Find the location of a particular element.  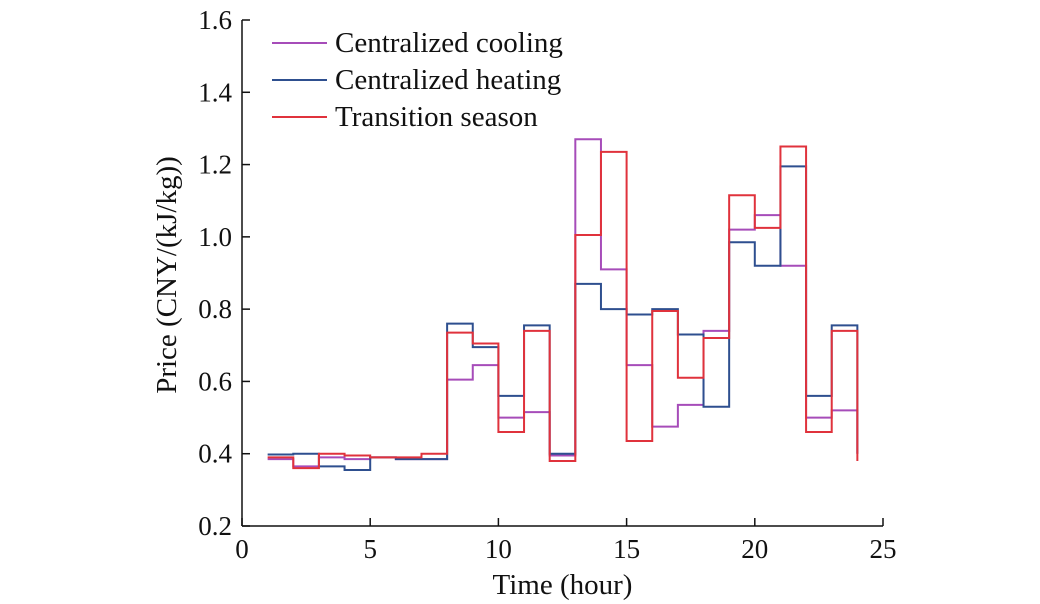

y-tick-label: 0.6 is located at coordinates (215, 381).